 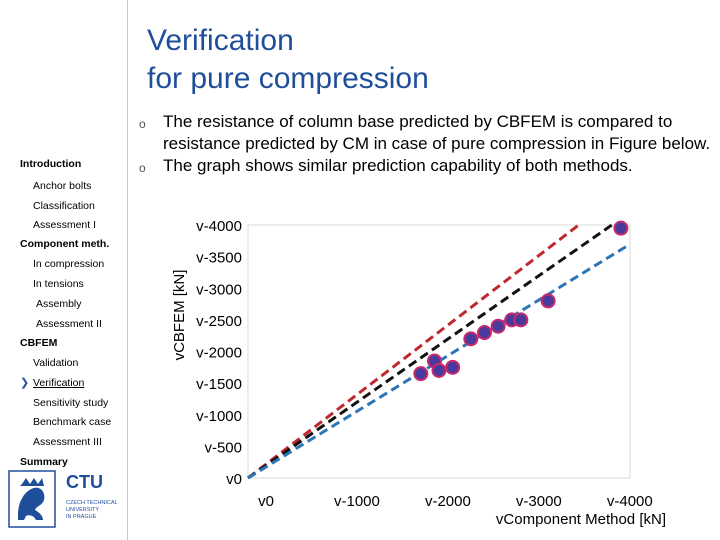 What do you see at coordinates (219, 226) in the screenshot?
I see `y-tick-label: v-4000` at bounding box center [219, 226].